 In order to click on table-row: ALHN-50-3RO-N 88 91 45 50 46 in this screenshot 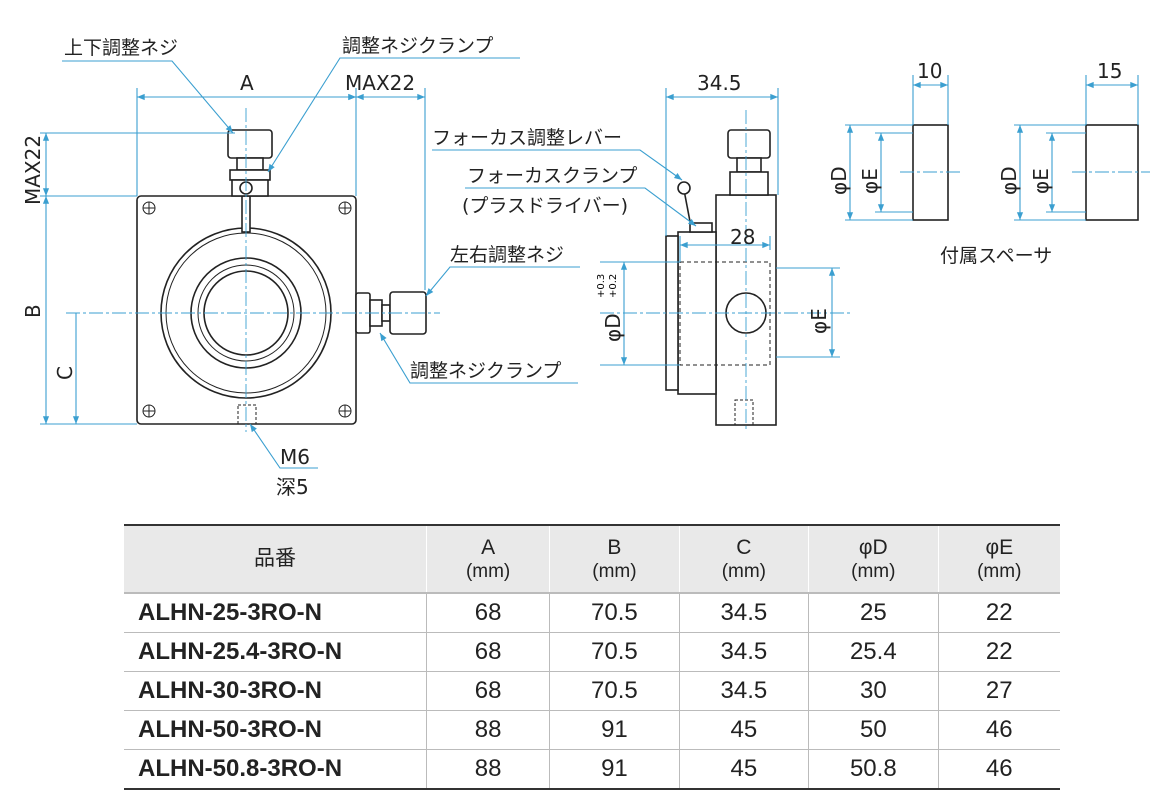, I will do `click(592, 730)`.